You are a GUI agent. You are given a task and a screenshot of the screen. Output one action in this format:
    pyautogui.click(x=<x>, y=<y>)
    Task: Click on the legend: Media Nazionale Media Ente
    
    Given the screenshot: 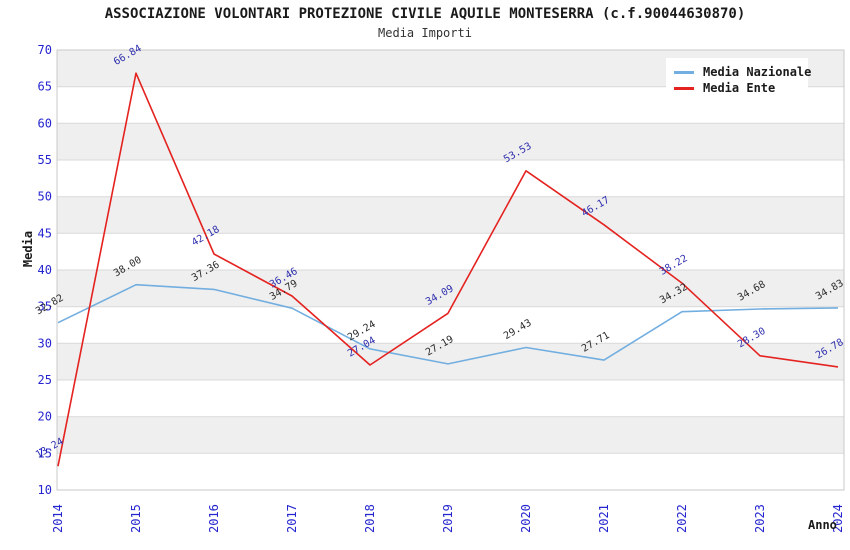 What is the action you would take?
    pyautogui.click(x=738, y=80)
    